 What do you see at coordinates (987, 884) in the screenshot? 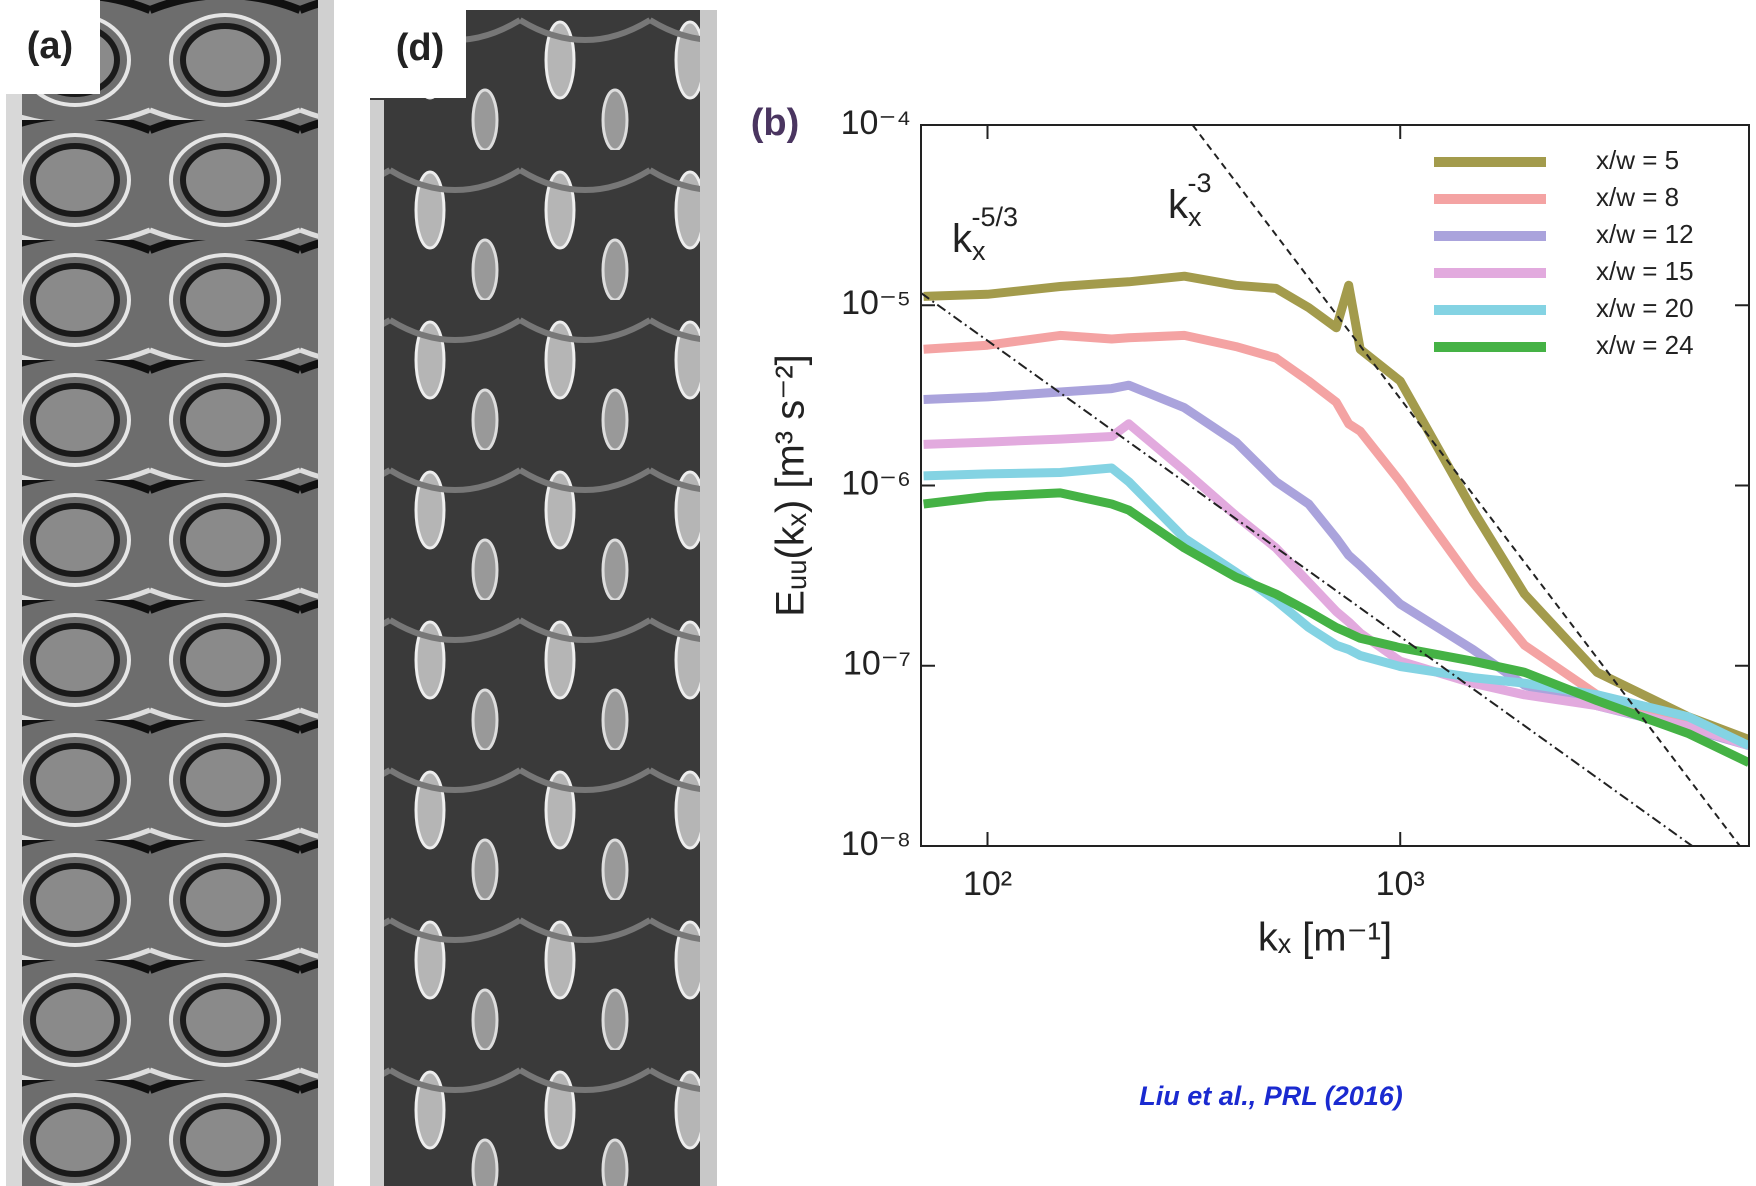
I see `x-tick-label: 10²` at bounding box center [987, 884].